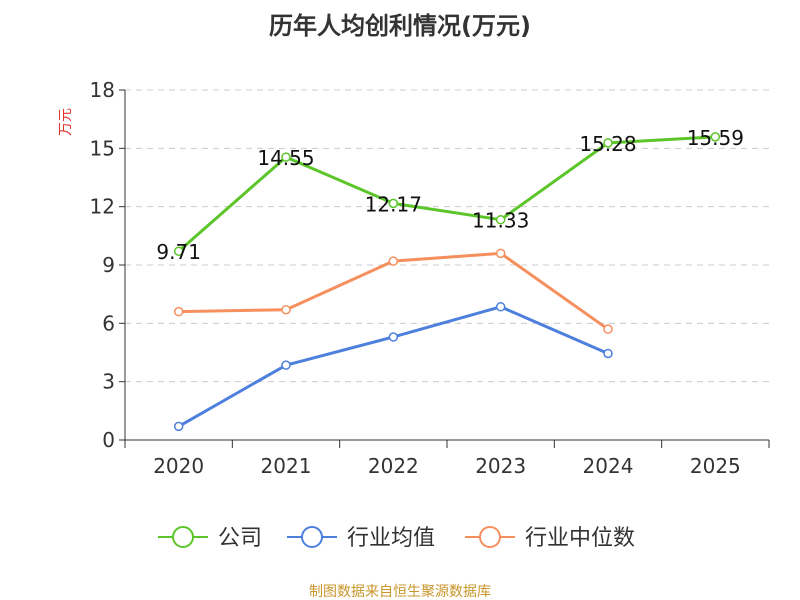 The width and height of the screenshot is (800, 600). I want to click on legend-item-1: 公司, so click(210, 538).